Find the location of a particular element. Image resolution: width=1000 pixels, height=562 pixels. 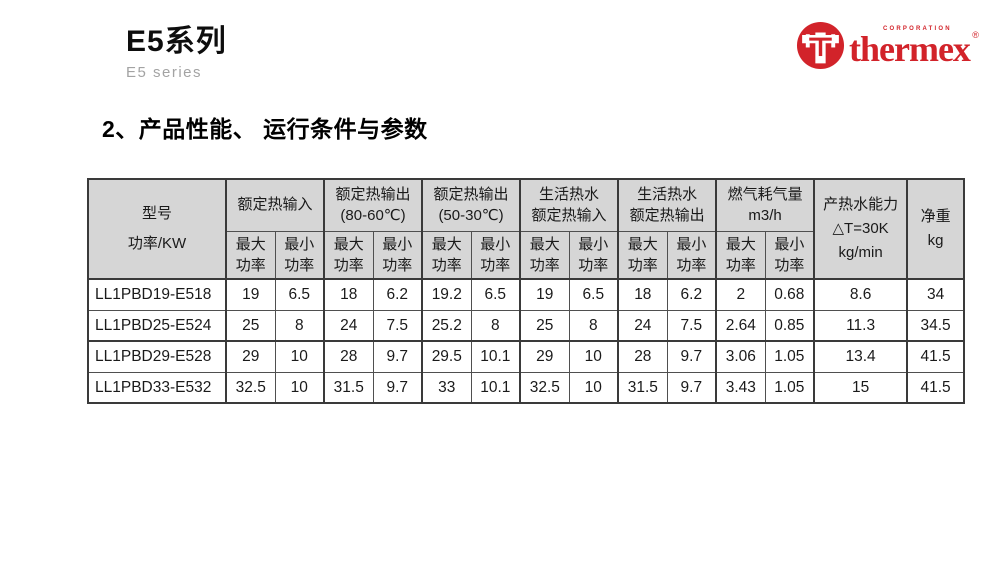

logo-corporation-label: CORPORATION is located at coordinates (917, 29).